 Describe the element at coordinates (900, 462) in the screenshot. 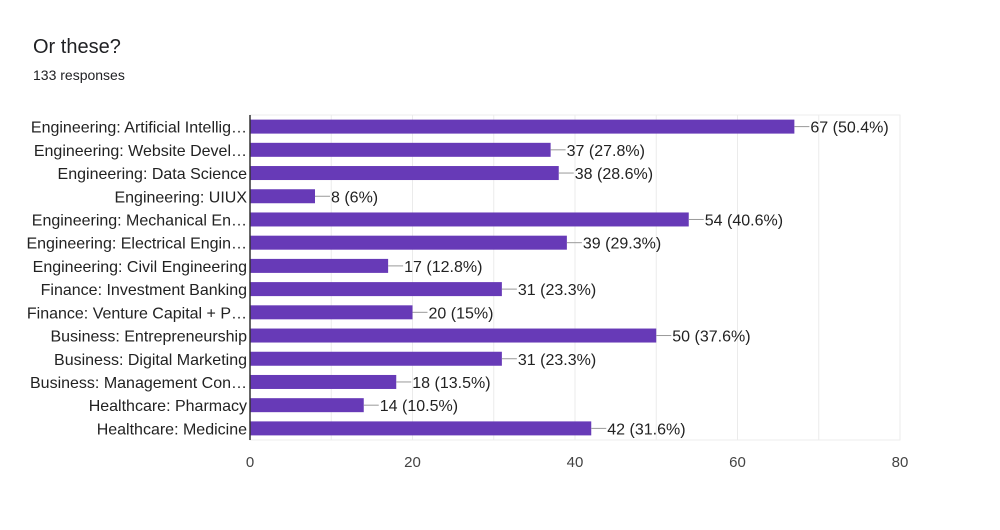

I see `x-tick-label: 80` at that location.